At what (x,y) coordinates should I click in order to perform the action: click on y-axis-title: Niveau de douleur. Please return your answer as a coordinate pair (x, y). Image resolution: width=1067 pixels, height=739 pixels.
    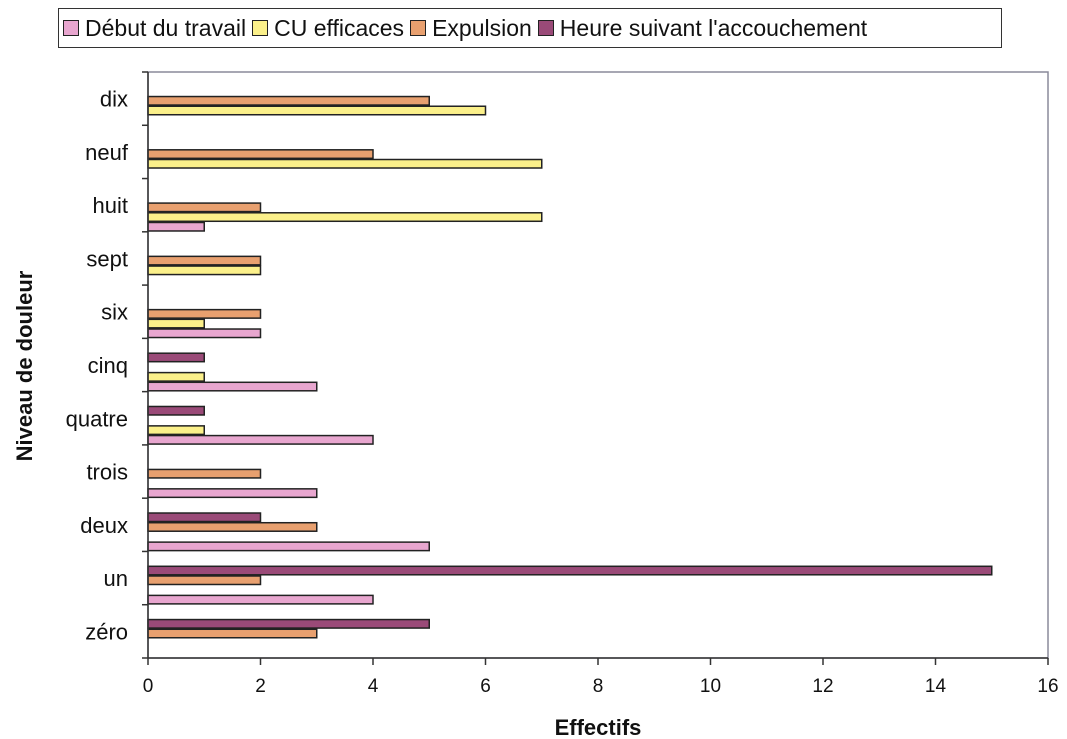
    Looking at the image, I should click on (24, 365).